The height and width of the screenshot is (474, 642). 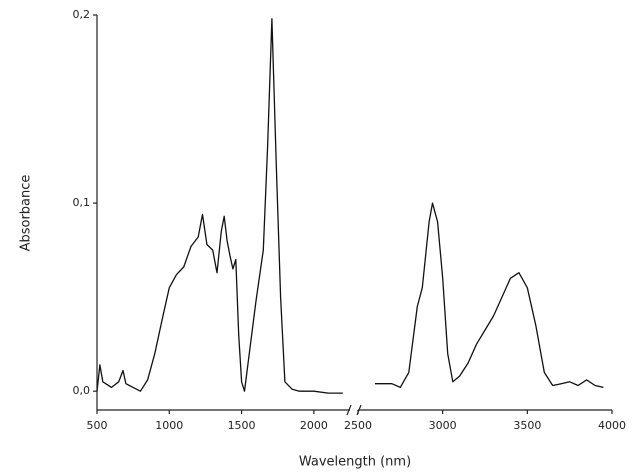 I want to click on x-tick-label: 3000, so click(x=443, y=425).